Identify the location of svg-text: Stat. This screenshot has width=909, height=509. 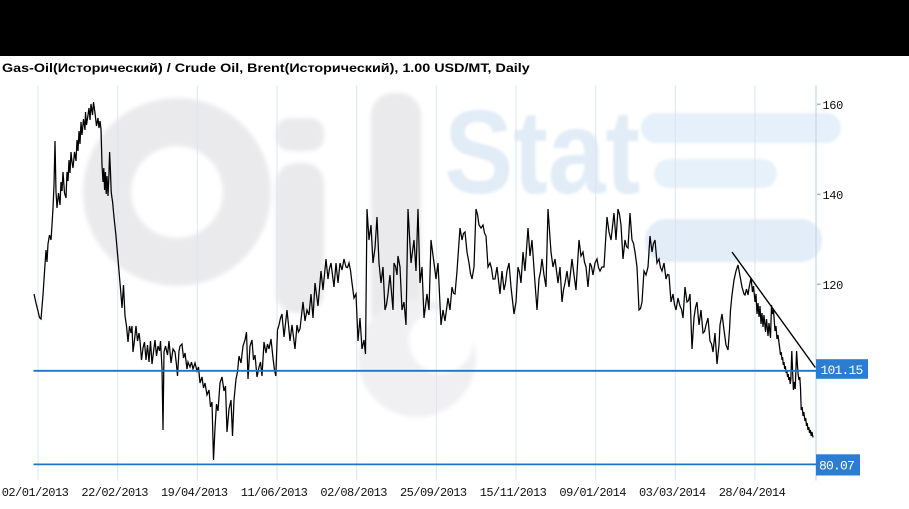
(542, 152).